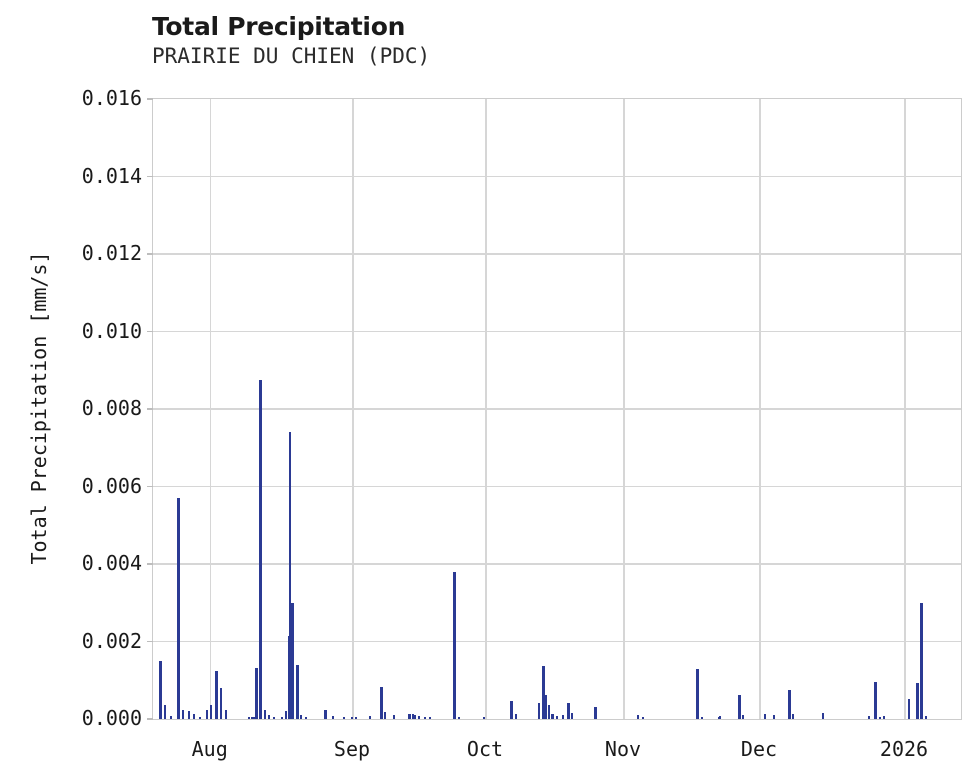 The height and width of the screenshot is (780, 980). I want to click on x-axis-tick-label: Dec, so click(759, 749).